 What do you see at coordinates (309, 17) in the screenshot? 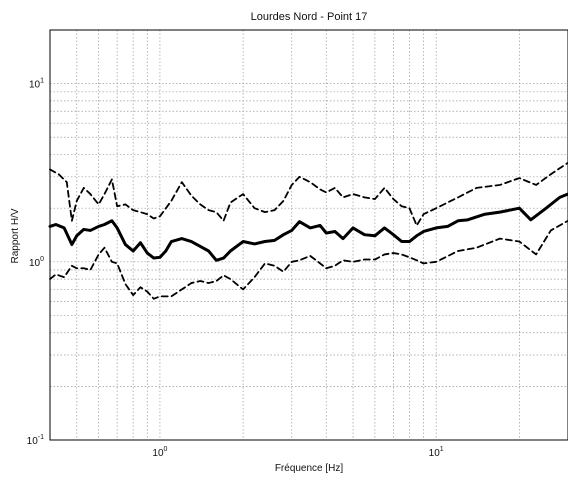
I see `chart-title: Lourdes Nord - Point 17` at bounding box center [309, 17].